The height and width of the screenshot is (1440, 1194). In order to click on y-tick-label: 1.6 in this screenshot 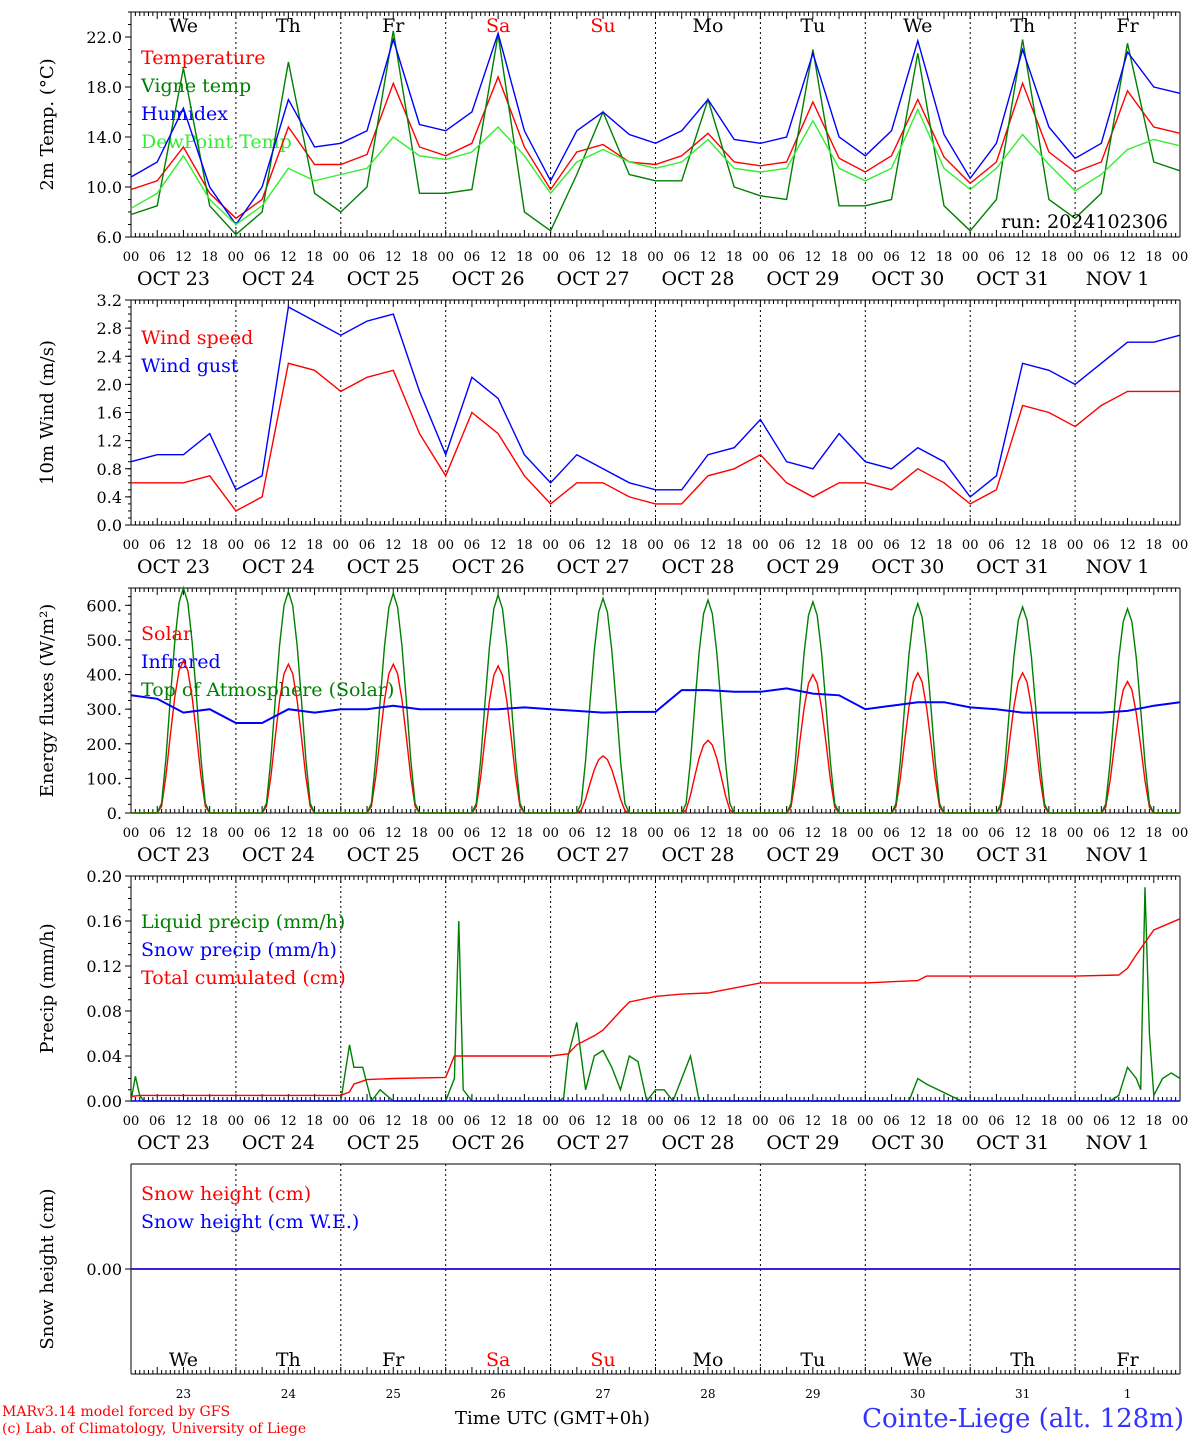, I will do `click(109, 413)`.